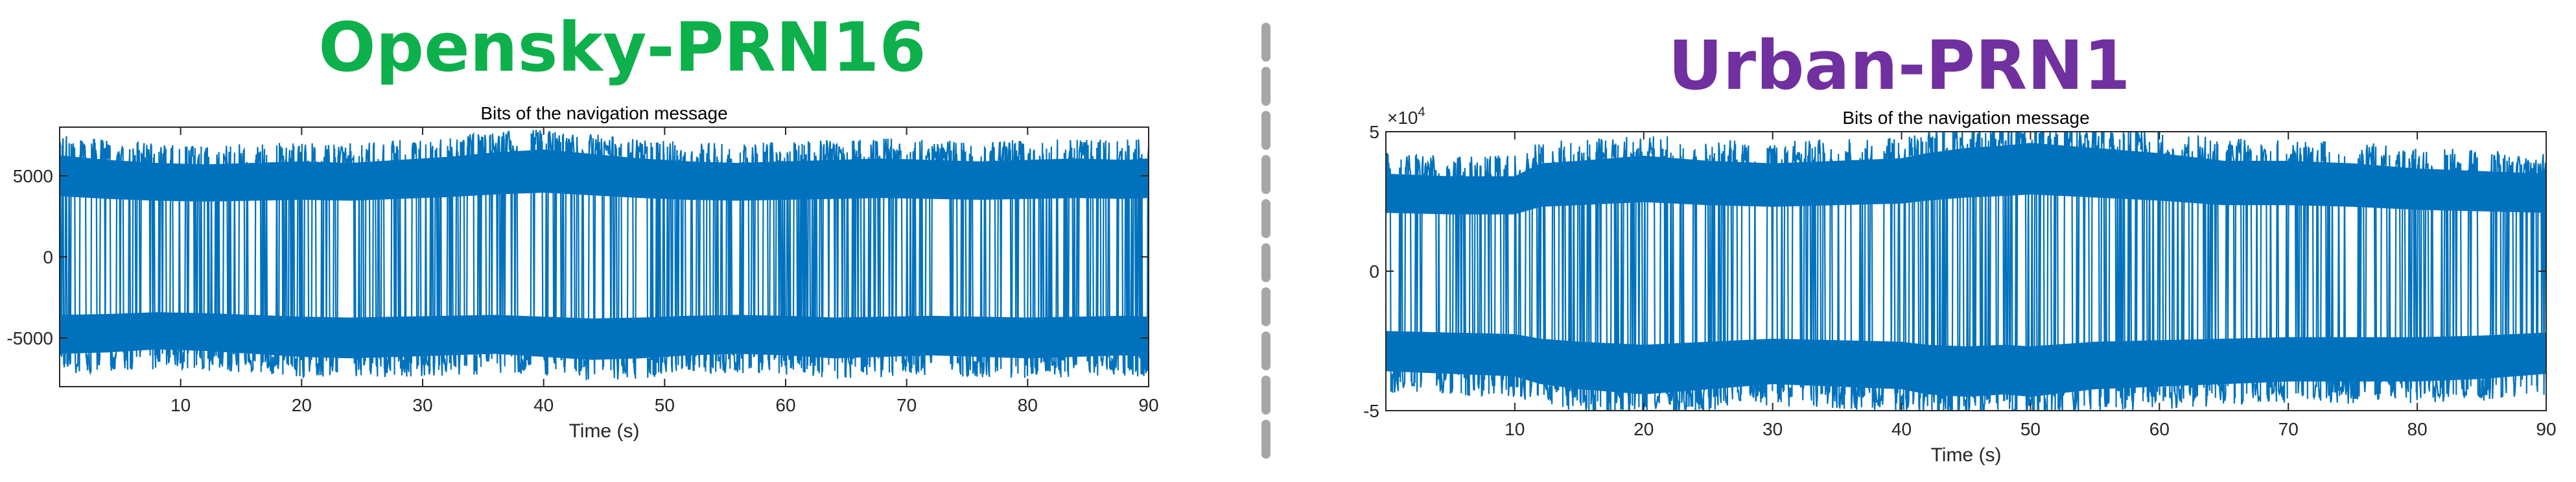 The width and height of the screenshot is (2576, 482). I want to click on y-tick-label: -5000, so click(29, 338).